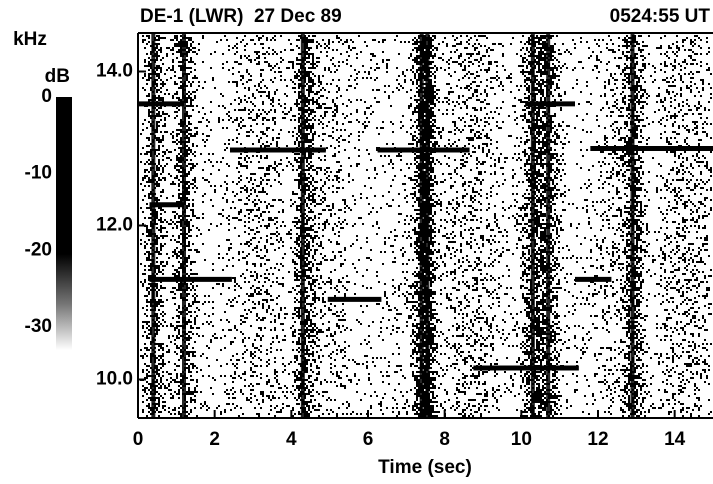 The image size is (713, 484). What do you see at coordinates (114, 225) in the screenshot?
I see `y-tick-label: 12.0` at bounding box center [114, 225].